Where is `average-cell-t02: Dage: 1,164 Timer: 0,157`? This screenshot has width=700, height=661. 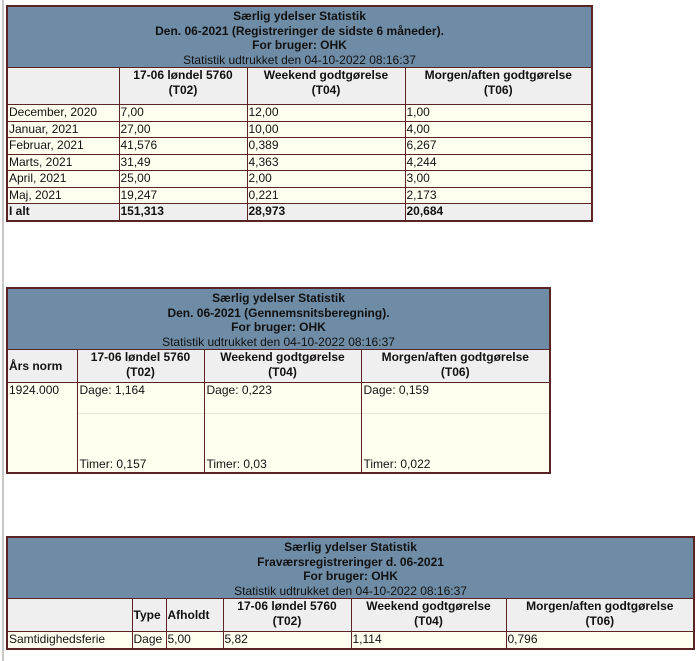
average-cell-t02: Dage: 1,164 Timer: 0,157 is located at coordinates (140, 428).